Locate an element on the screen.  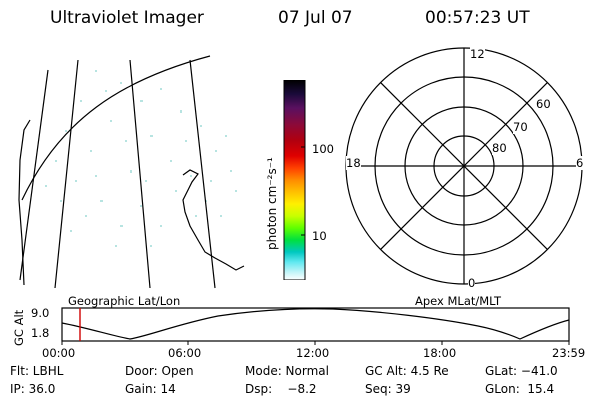
altitude-curve is located at coordinates (315, 324).